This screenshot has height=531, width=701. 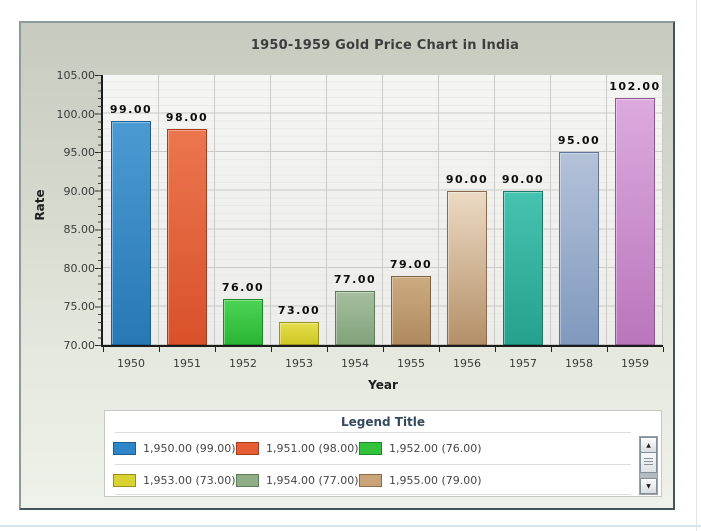 I want to click on legend-scrollbar: ▲ ▼, so click(x=648, y=465).